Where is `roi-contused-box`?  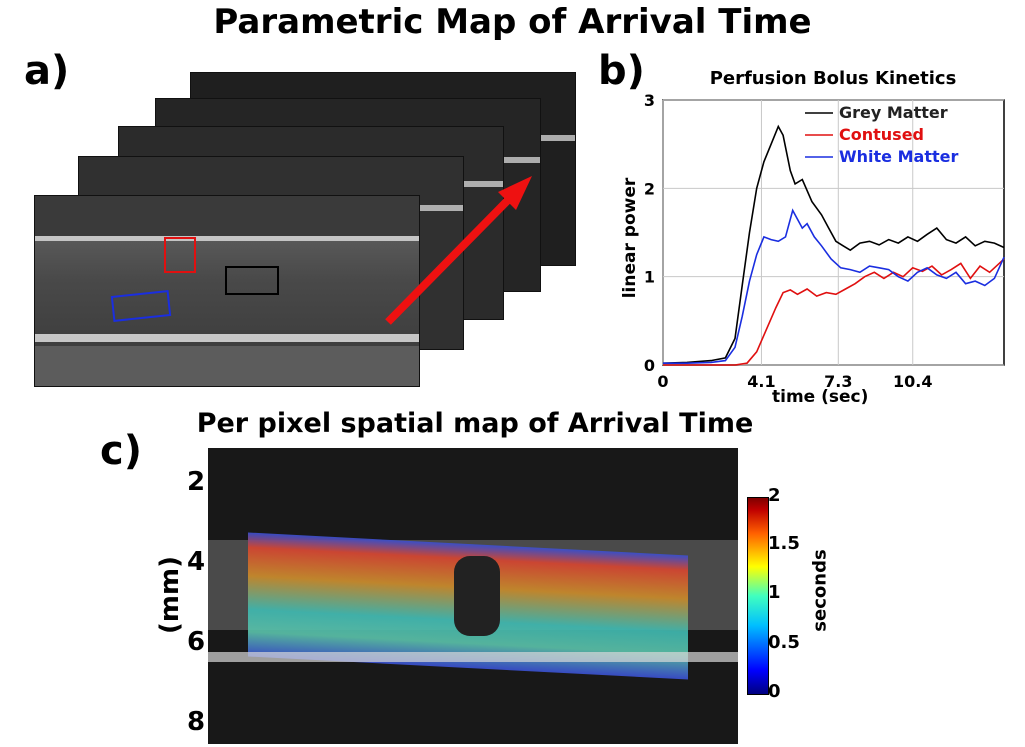 roi-contused-box is located at coordinates (180, 255).